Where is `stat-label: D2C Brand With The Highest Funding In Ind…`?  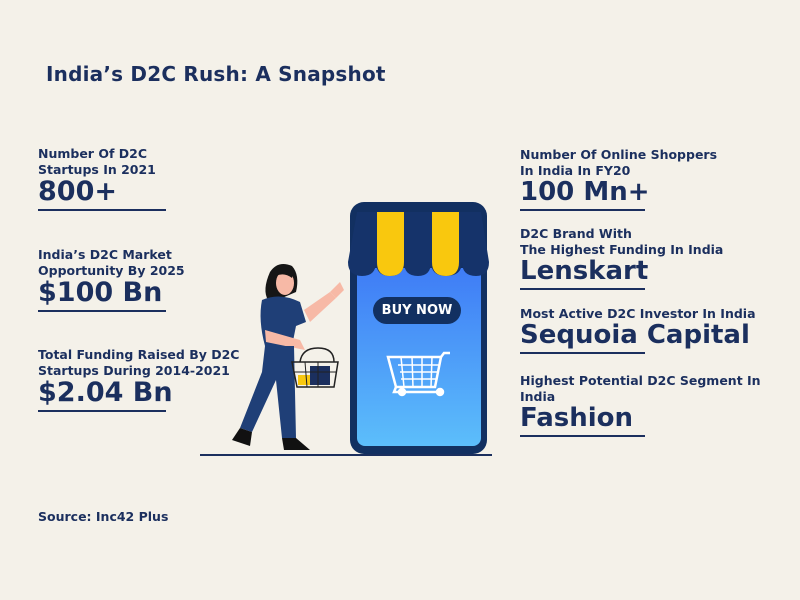
stat-label: D2C Brand With The Highest Funding In Ind… is located at coordinates (622, 241).